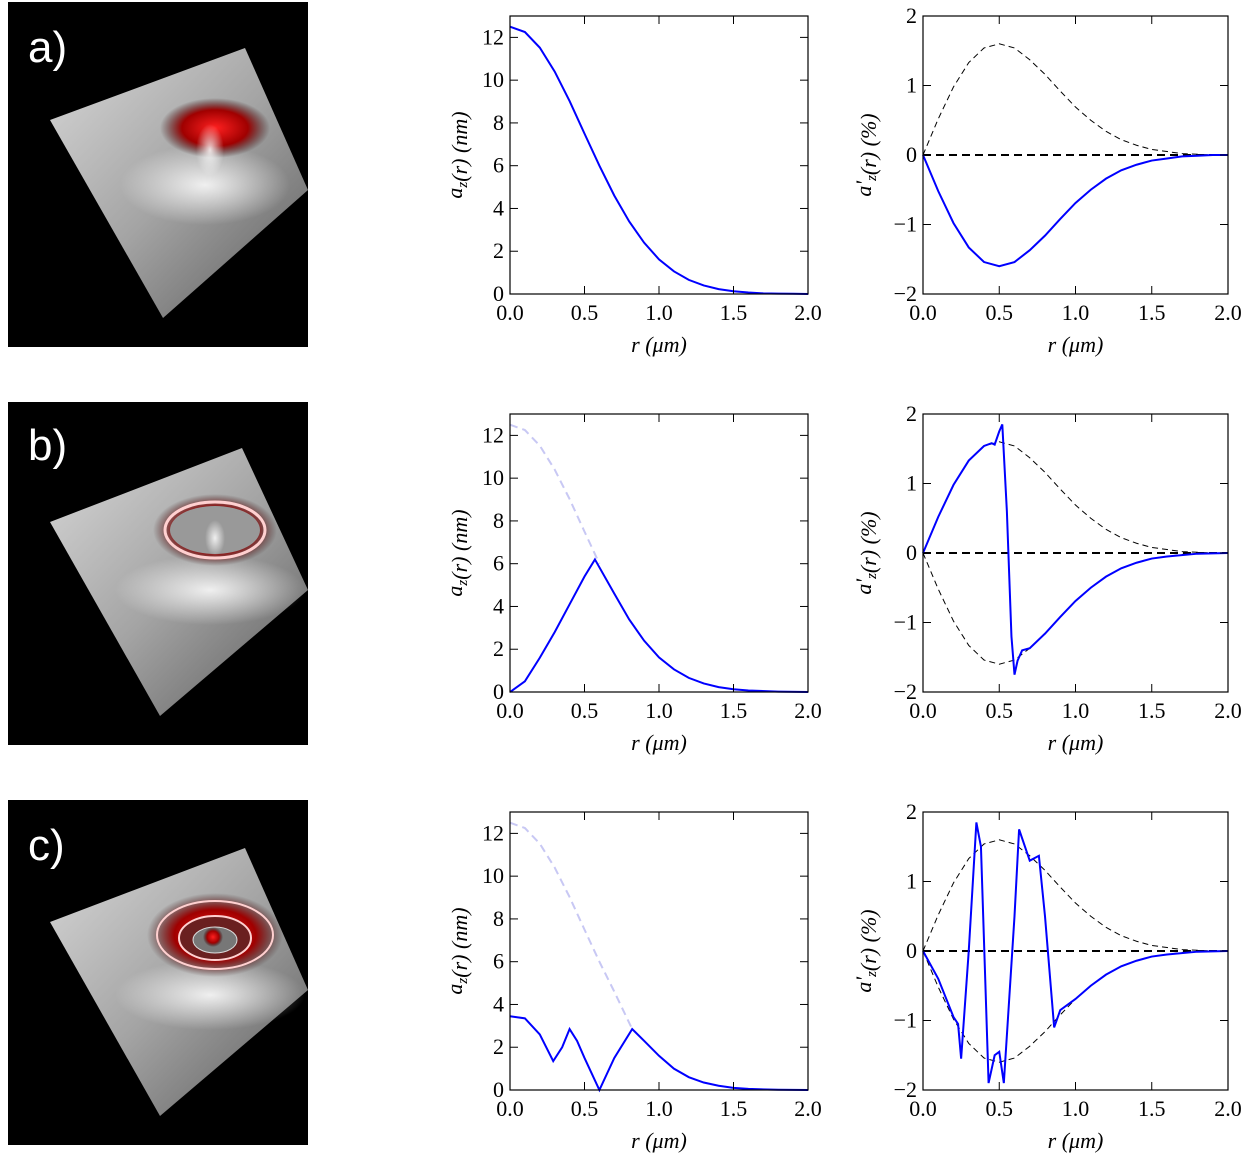 This screenshot has width=1260, height=1175. I want to click on panel-label: c), so click(46, 845).